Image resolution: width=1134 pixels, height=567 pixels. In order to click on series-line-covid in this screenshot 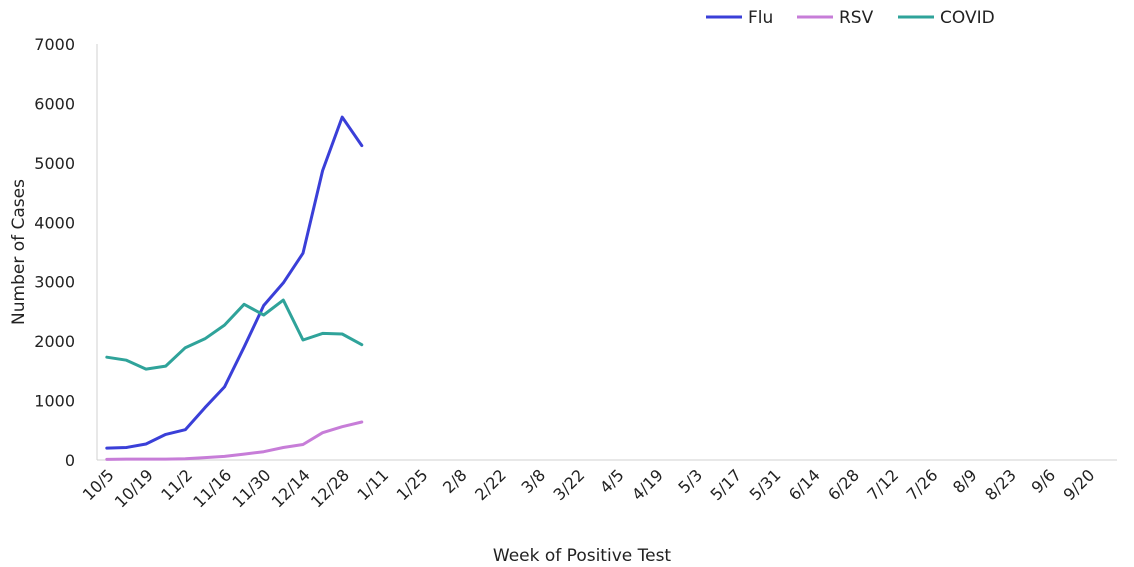, I will do `click(234, 334)`.